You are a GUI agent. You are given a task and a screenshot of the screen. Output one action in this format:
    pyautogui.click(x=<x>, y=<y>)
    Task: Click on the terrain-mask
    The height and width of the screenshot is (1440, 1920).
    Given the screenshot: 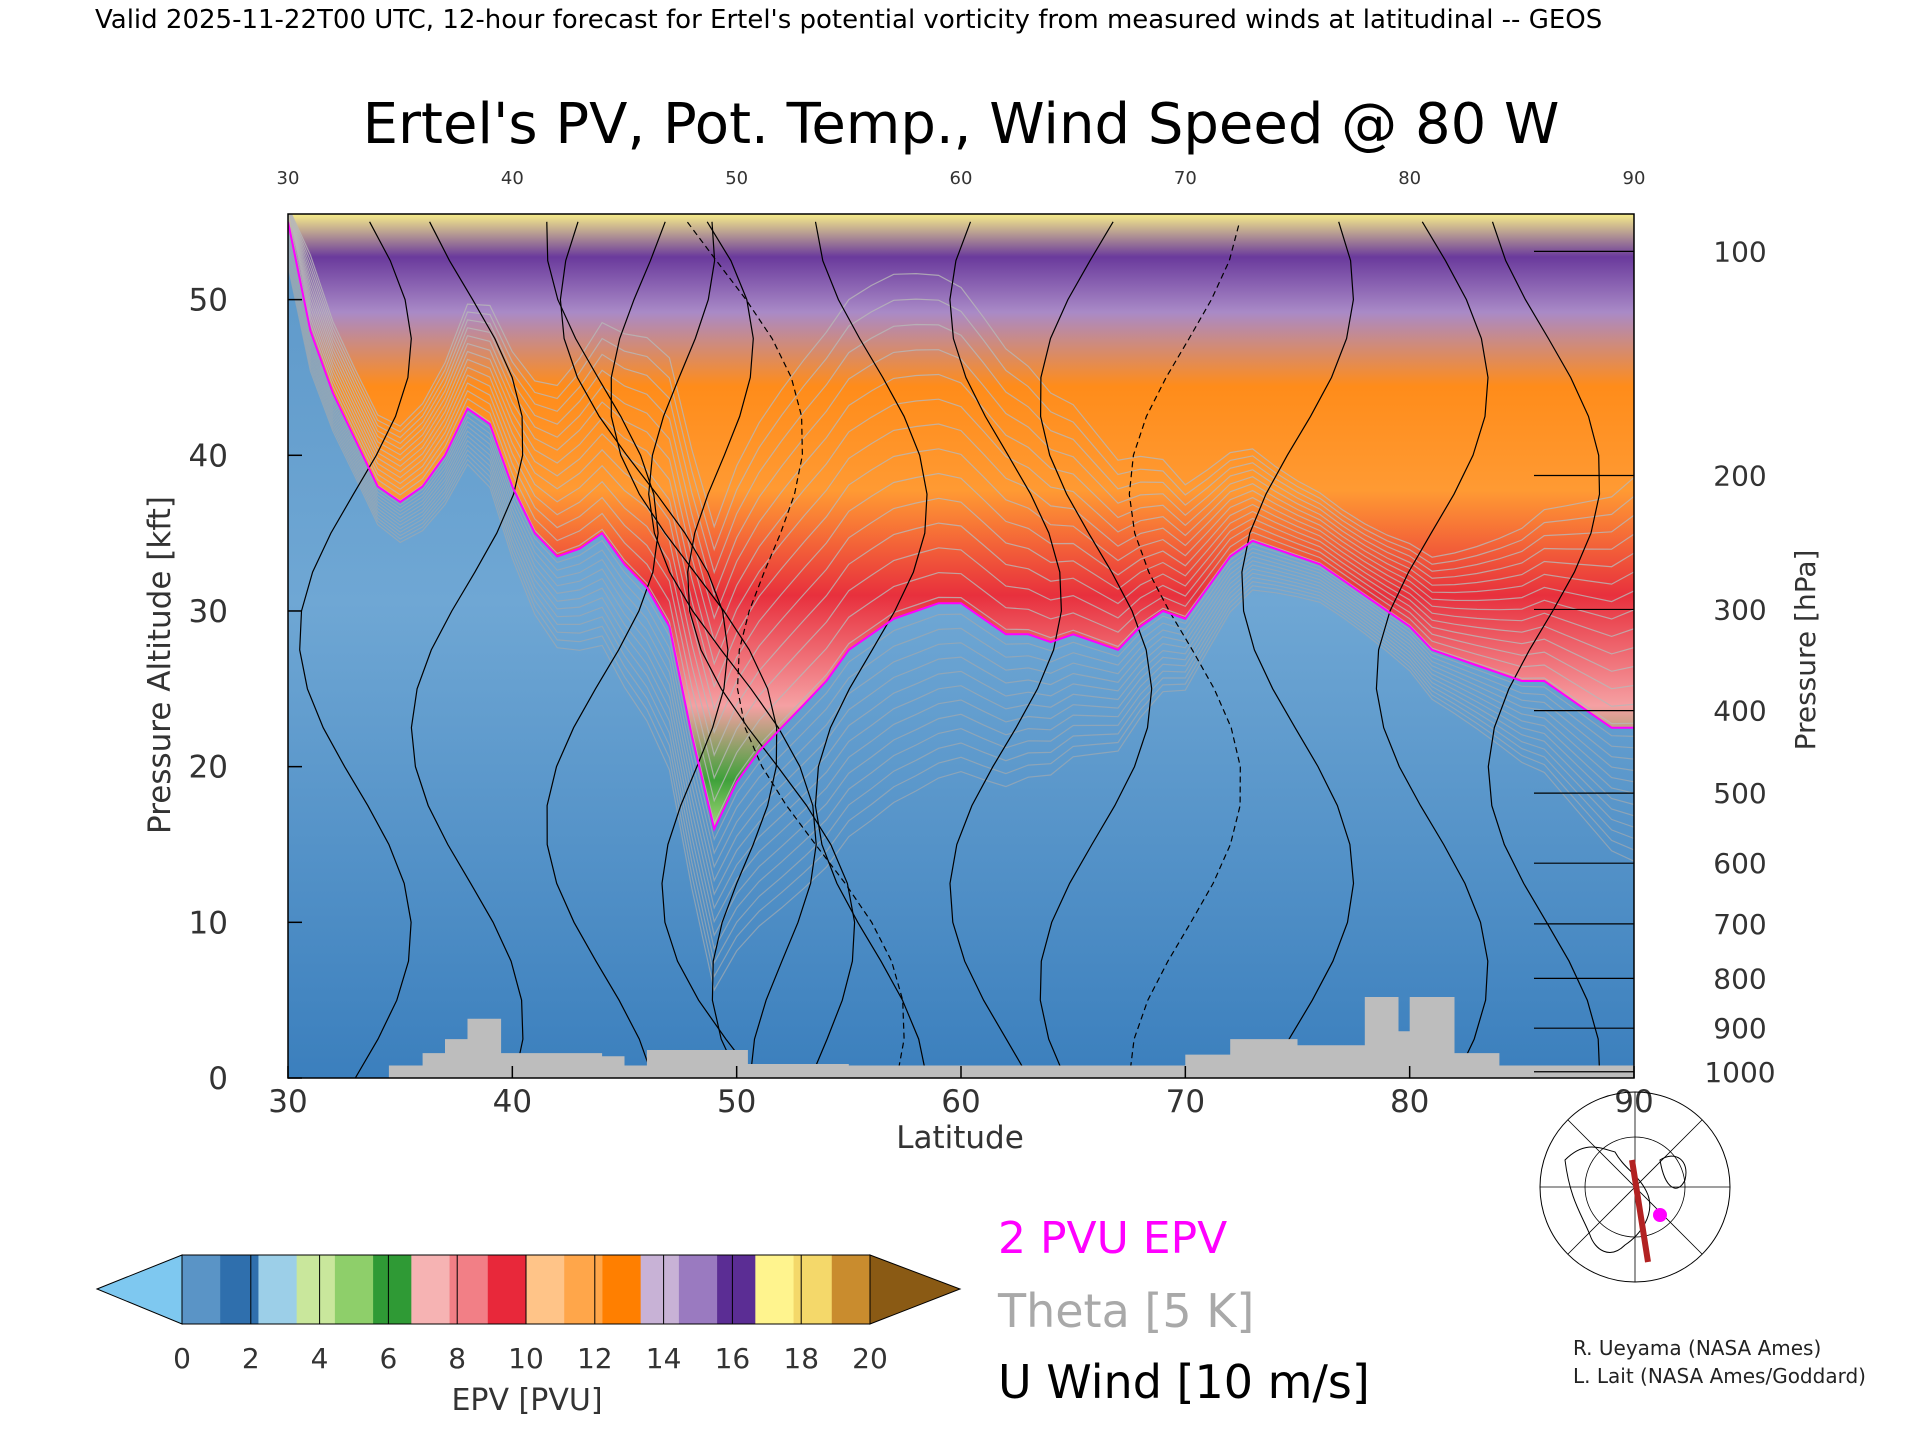 What is the action you would take?
    pyautogui.click(x=961, y=1037)
    